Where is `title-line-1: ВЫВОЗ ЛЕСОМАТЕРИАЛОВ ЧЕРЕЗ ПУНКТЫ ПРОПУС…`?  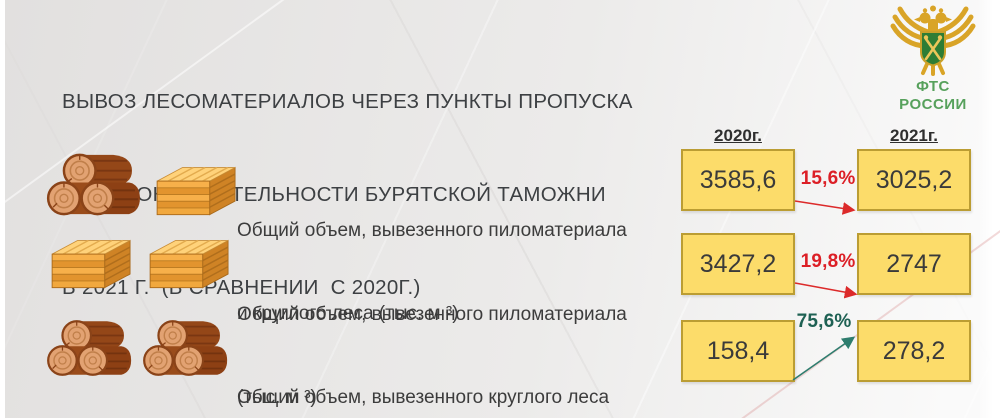 title-line-1: ВЫВОЗ ЛЕСОМАТЕРИАЛОВ ЧЕРЕЗ ПУНКТЫ ПРОПУС… is located at coordinates (347, 101).